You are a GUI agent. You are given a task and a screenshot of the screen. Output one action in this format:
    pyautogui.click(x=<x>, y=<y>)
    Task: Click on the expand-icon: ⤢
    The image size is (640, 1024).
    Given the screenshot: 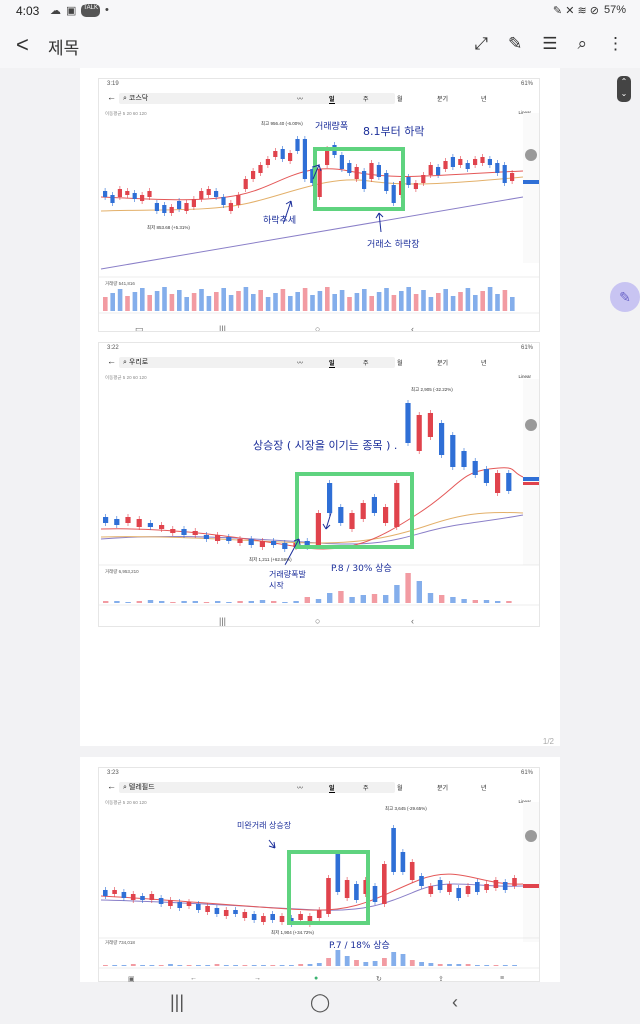 What is the action you would take?
    pyautogui.click(x=481, y=43)
    